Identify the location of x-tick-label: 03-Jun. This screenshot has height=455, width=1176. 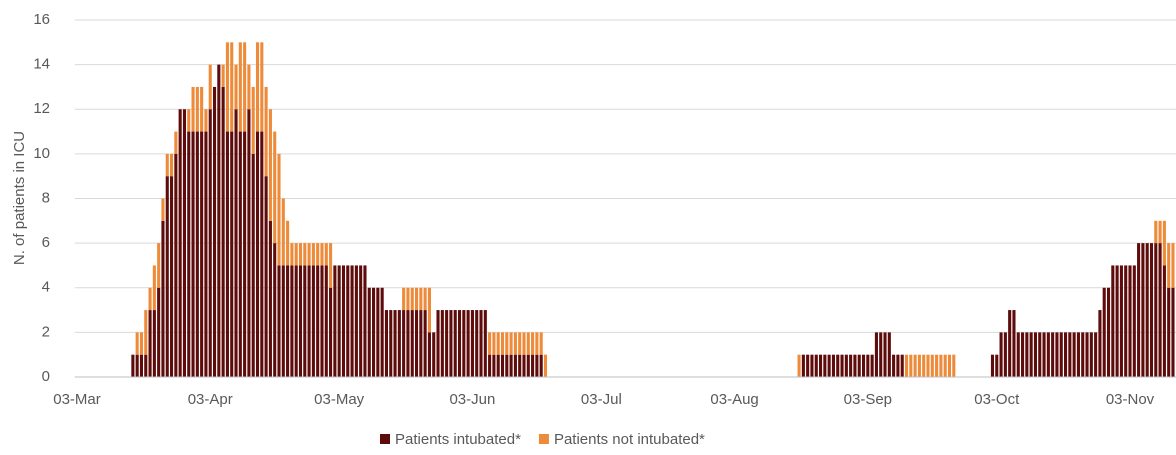
(472, 399).